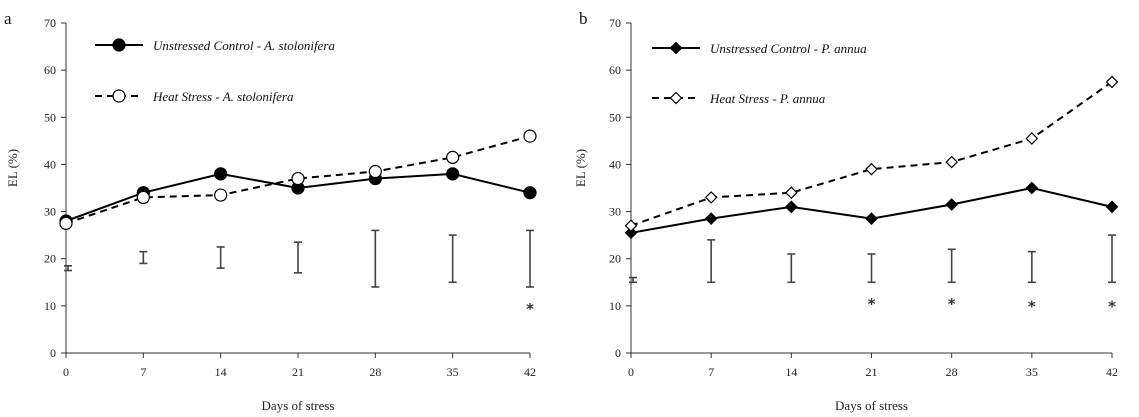  What do you see at coordinates (788, 48) in the screenshot?
I see `legend-entry-label: Unstressed Control - P. annua` at bounding box center [788, 48].